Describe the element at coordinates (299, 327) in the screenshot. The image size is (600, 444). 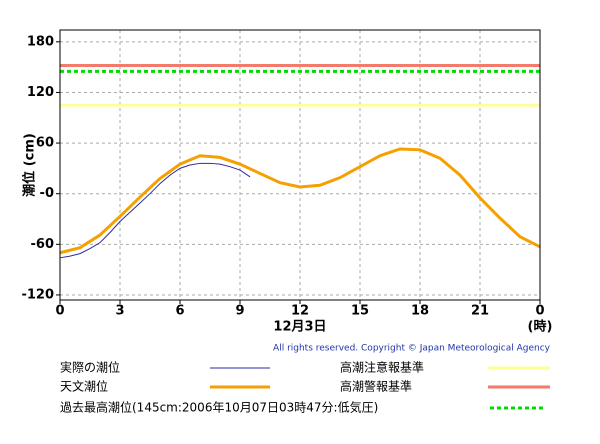
I see `x-axis-label: 12月3日` at that location.